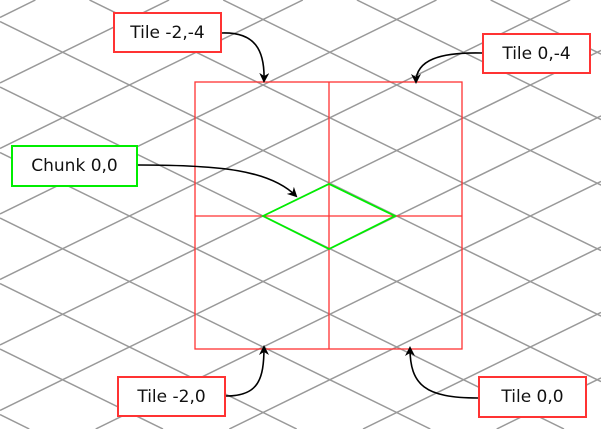 Image resolution: width=601 pixels, height=429 pixels. What do you see at coordinates (245, 57) in the screenshot?
I see `arrow-tile-m2-m4` at bounding box center [245, 57].